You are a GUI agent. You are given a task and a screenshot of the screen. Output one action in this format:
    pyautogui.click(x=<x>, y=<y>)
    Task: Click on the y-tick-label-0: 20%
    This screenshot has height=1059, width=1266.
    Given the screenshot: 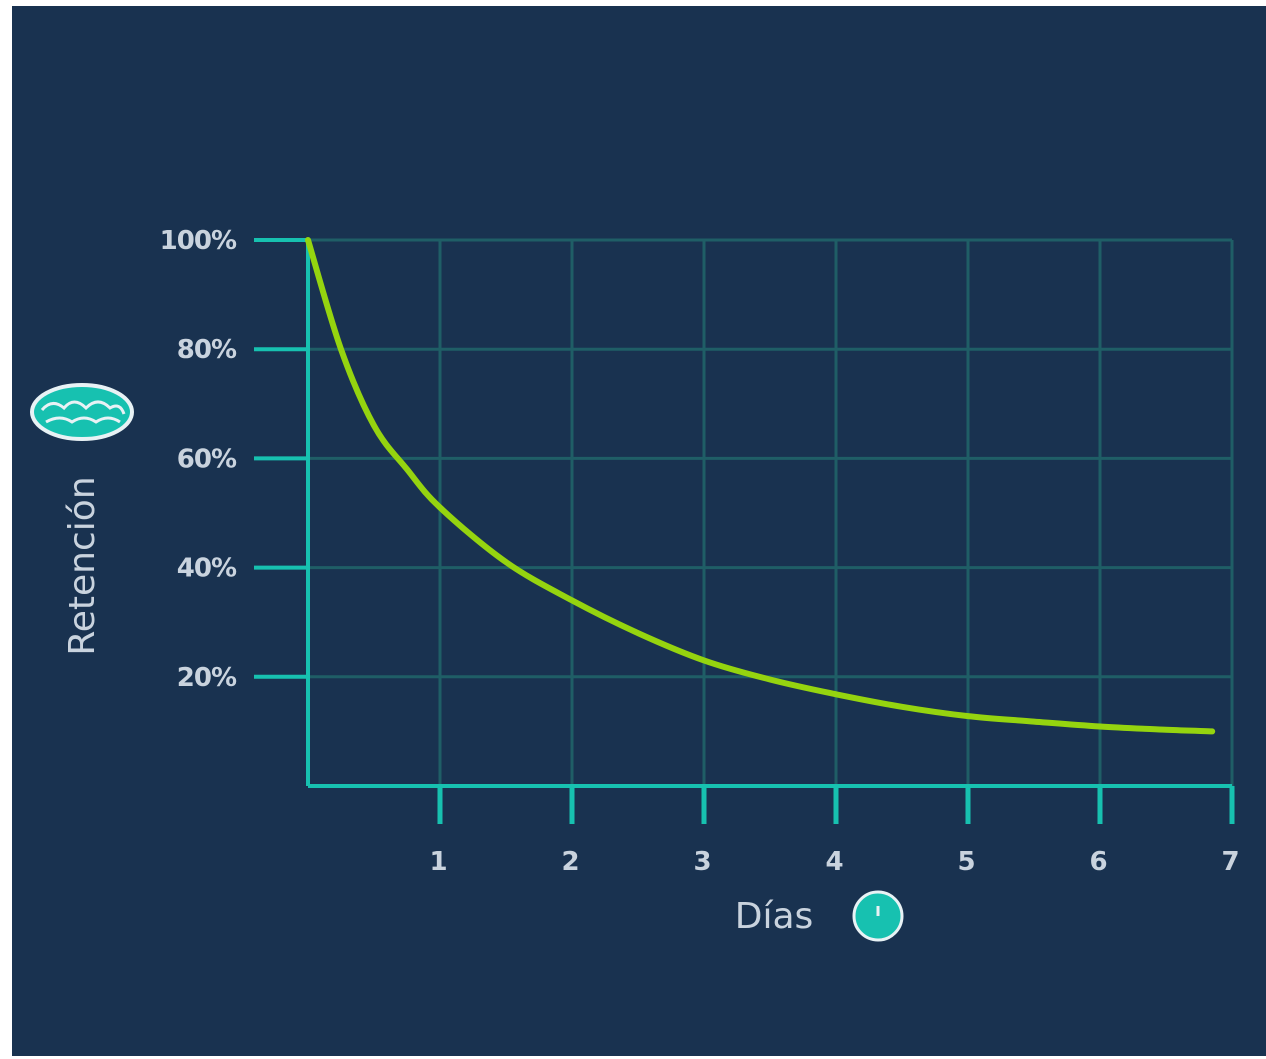 What is the action you would take?
    pyautogui.click(x=207, y=678)
    